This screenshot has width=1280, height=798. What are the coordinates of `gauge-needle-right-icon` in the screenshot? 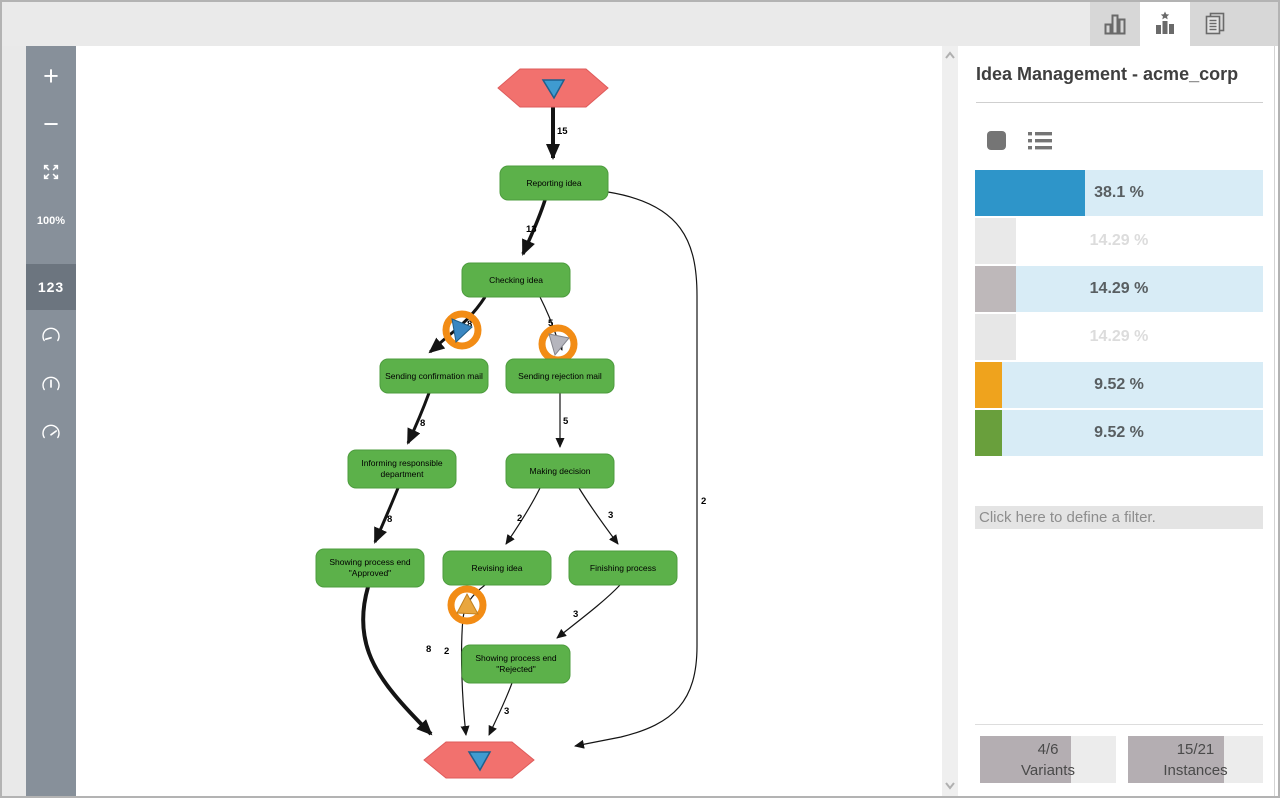 It's located at (51, 431).